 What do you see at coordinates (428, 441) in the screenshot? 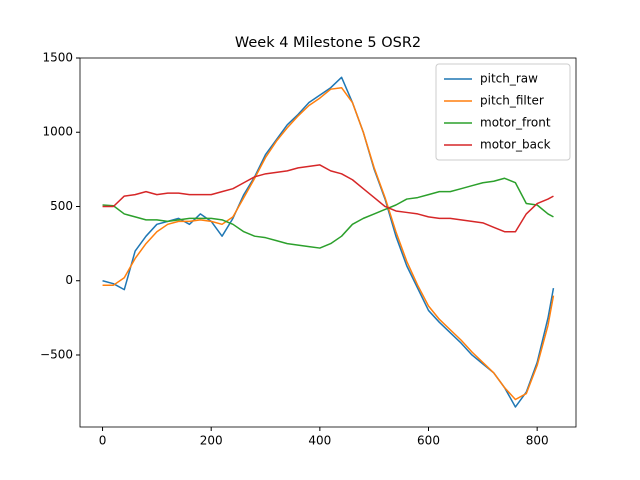
I see `x-tick-label: 600` at bounding box center [428, 441].